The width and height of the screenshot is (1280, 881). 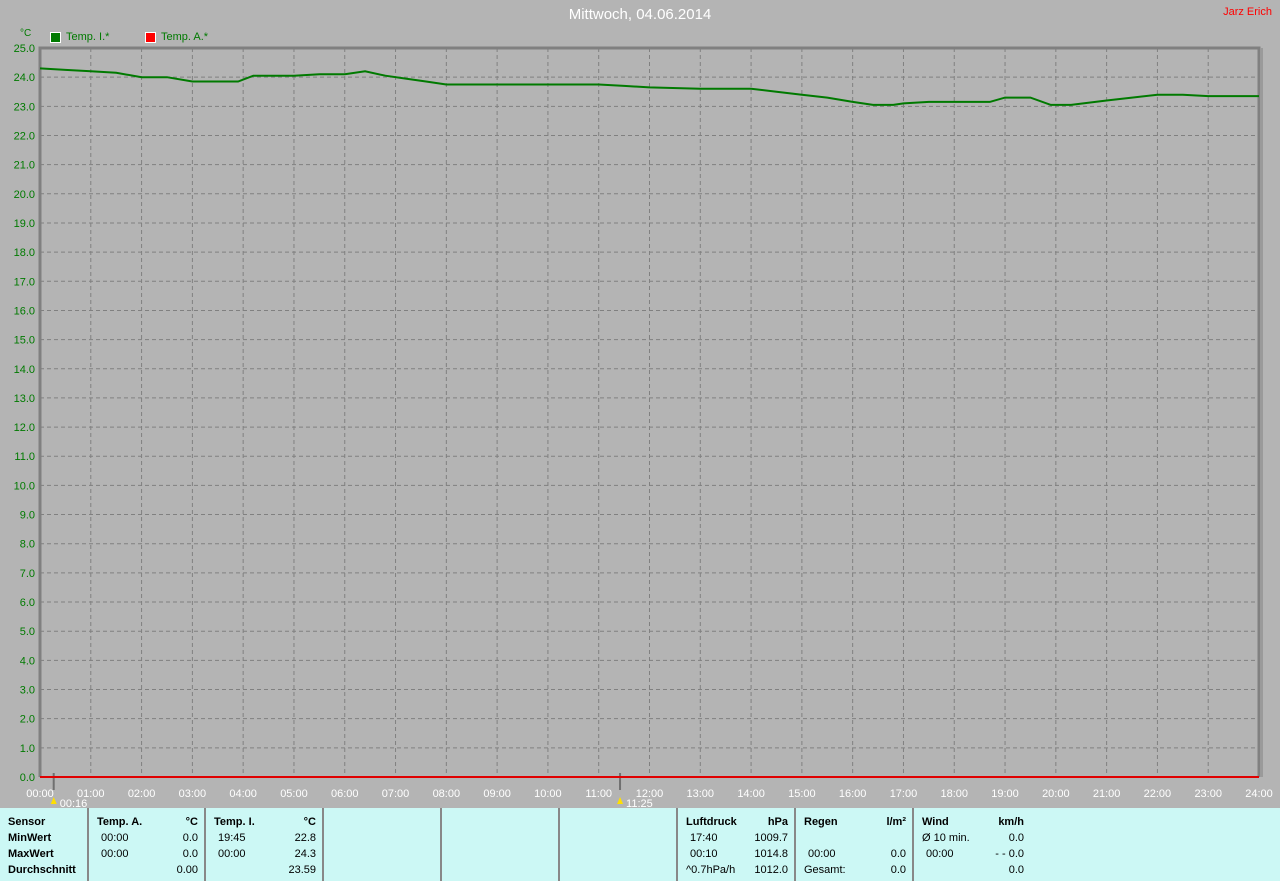 What do you see at coordinates (27, 574) in the screenshot?
I see `y-tick-label: 7.0` at bounding box center [27, 574].